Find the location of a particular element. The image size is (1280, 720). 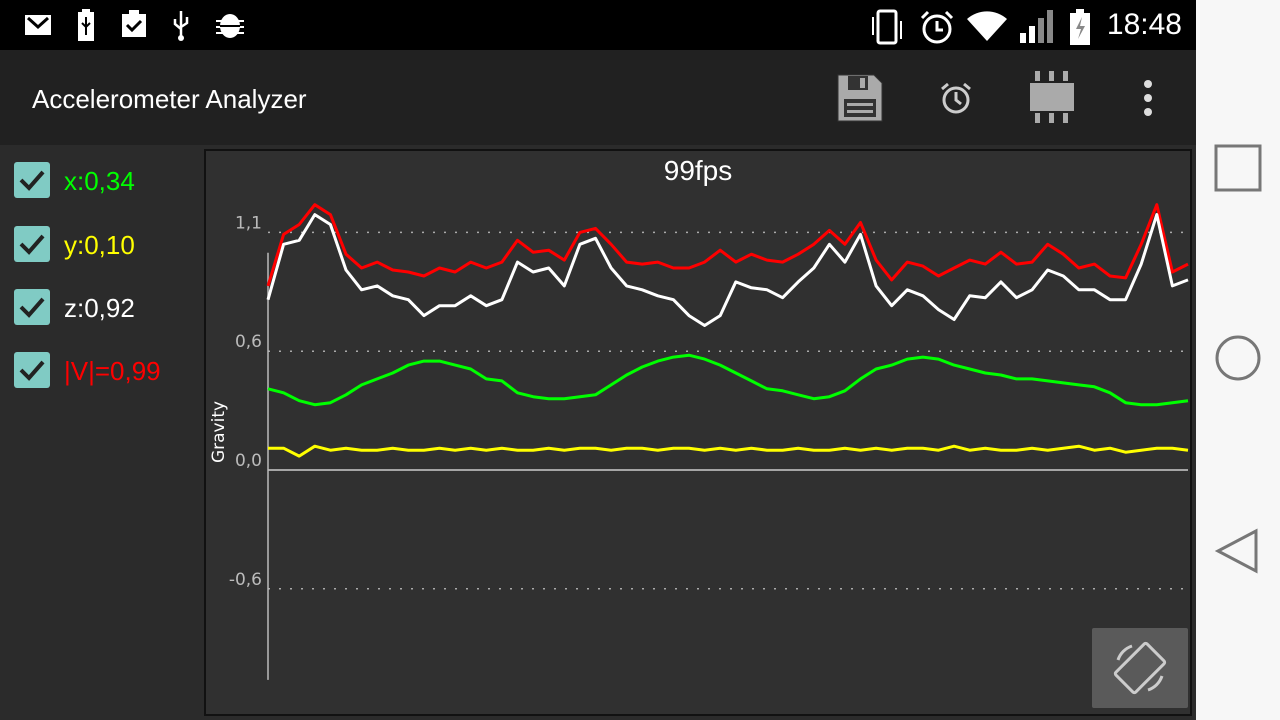

rotate-button is located at coordinates (1140, 668).